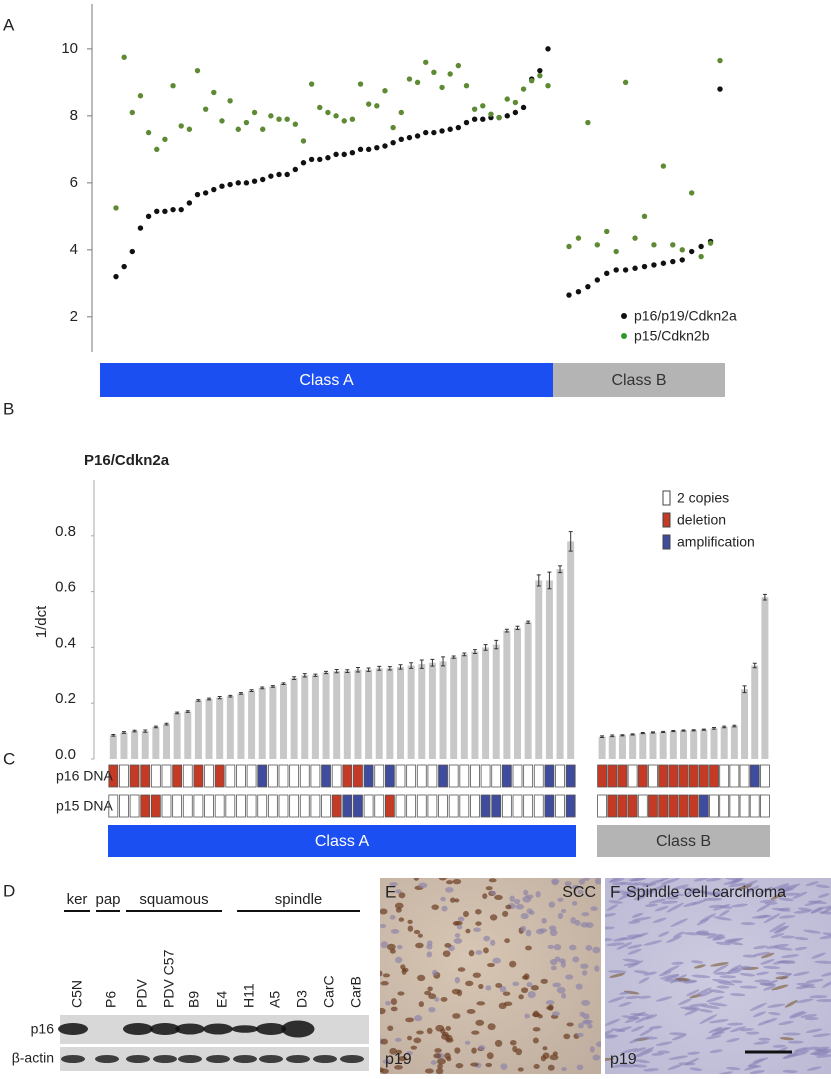  I want to click on panel-label: F, so click(615, 891).